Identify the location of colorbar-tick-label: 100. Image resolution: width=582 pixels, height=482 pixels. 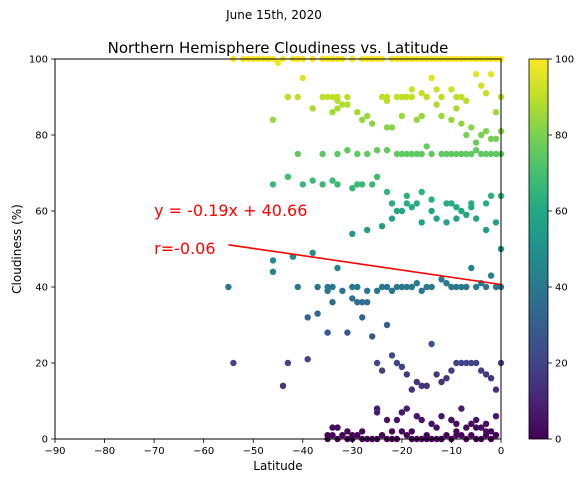
(564, 60).